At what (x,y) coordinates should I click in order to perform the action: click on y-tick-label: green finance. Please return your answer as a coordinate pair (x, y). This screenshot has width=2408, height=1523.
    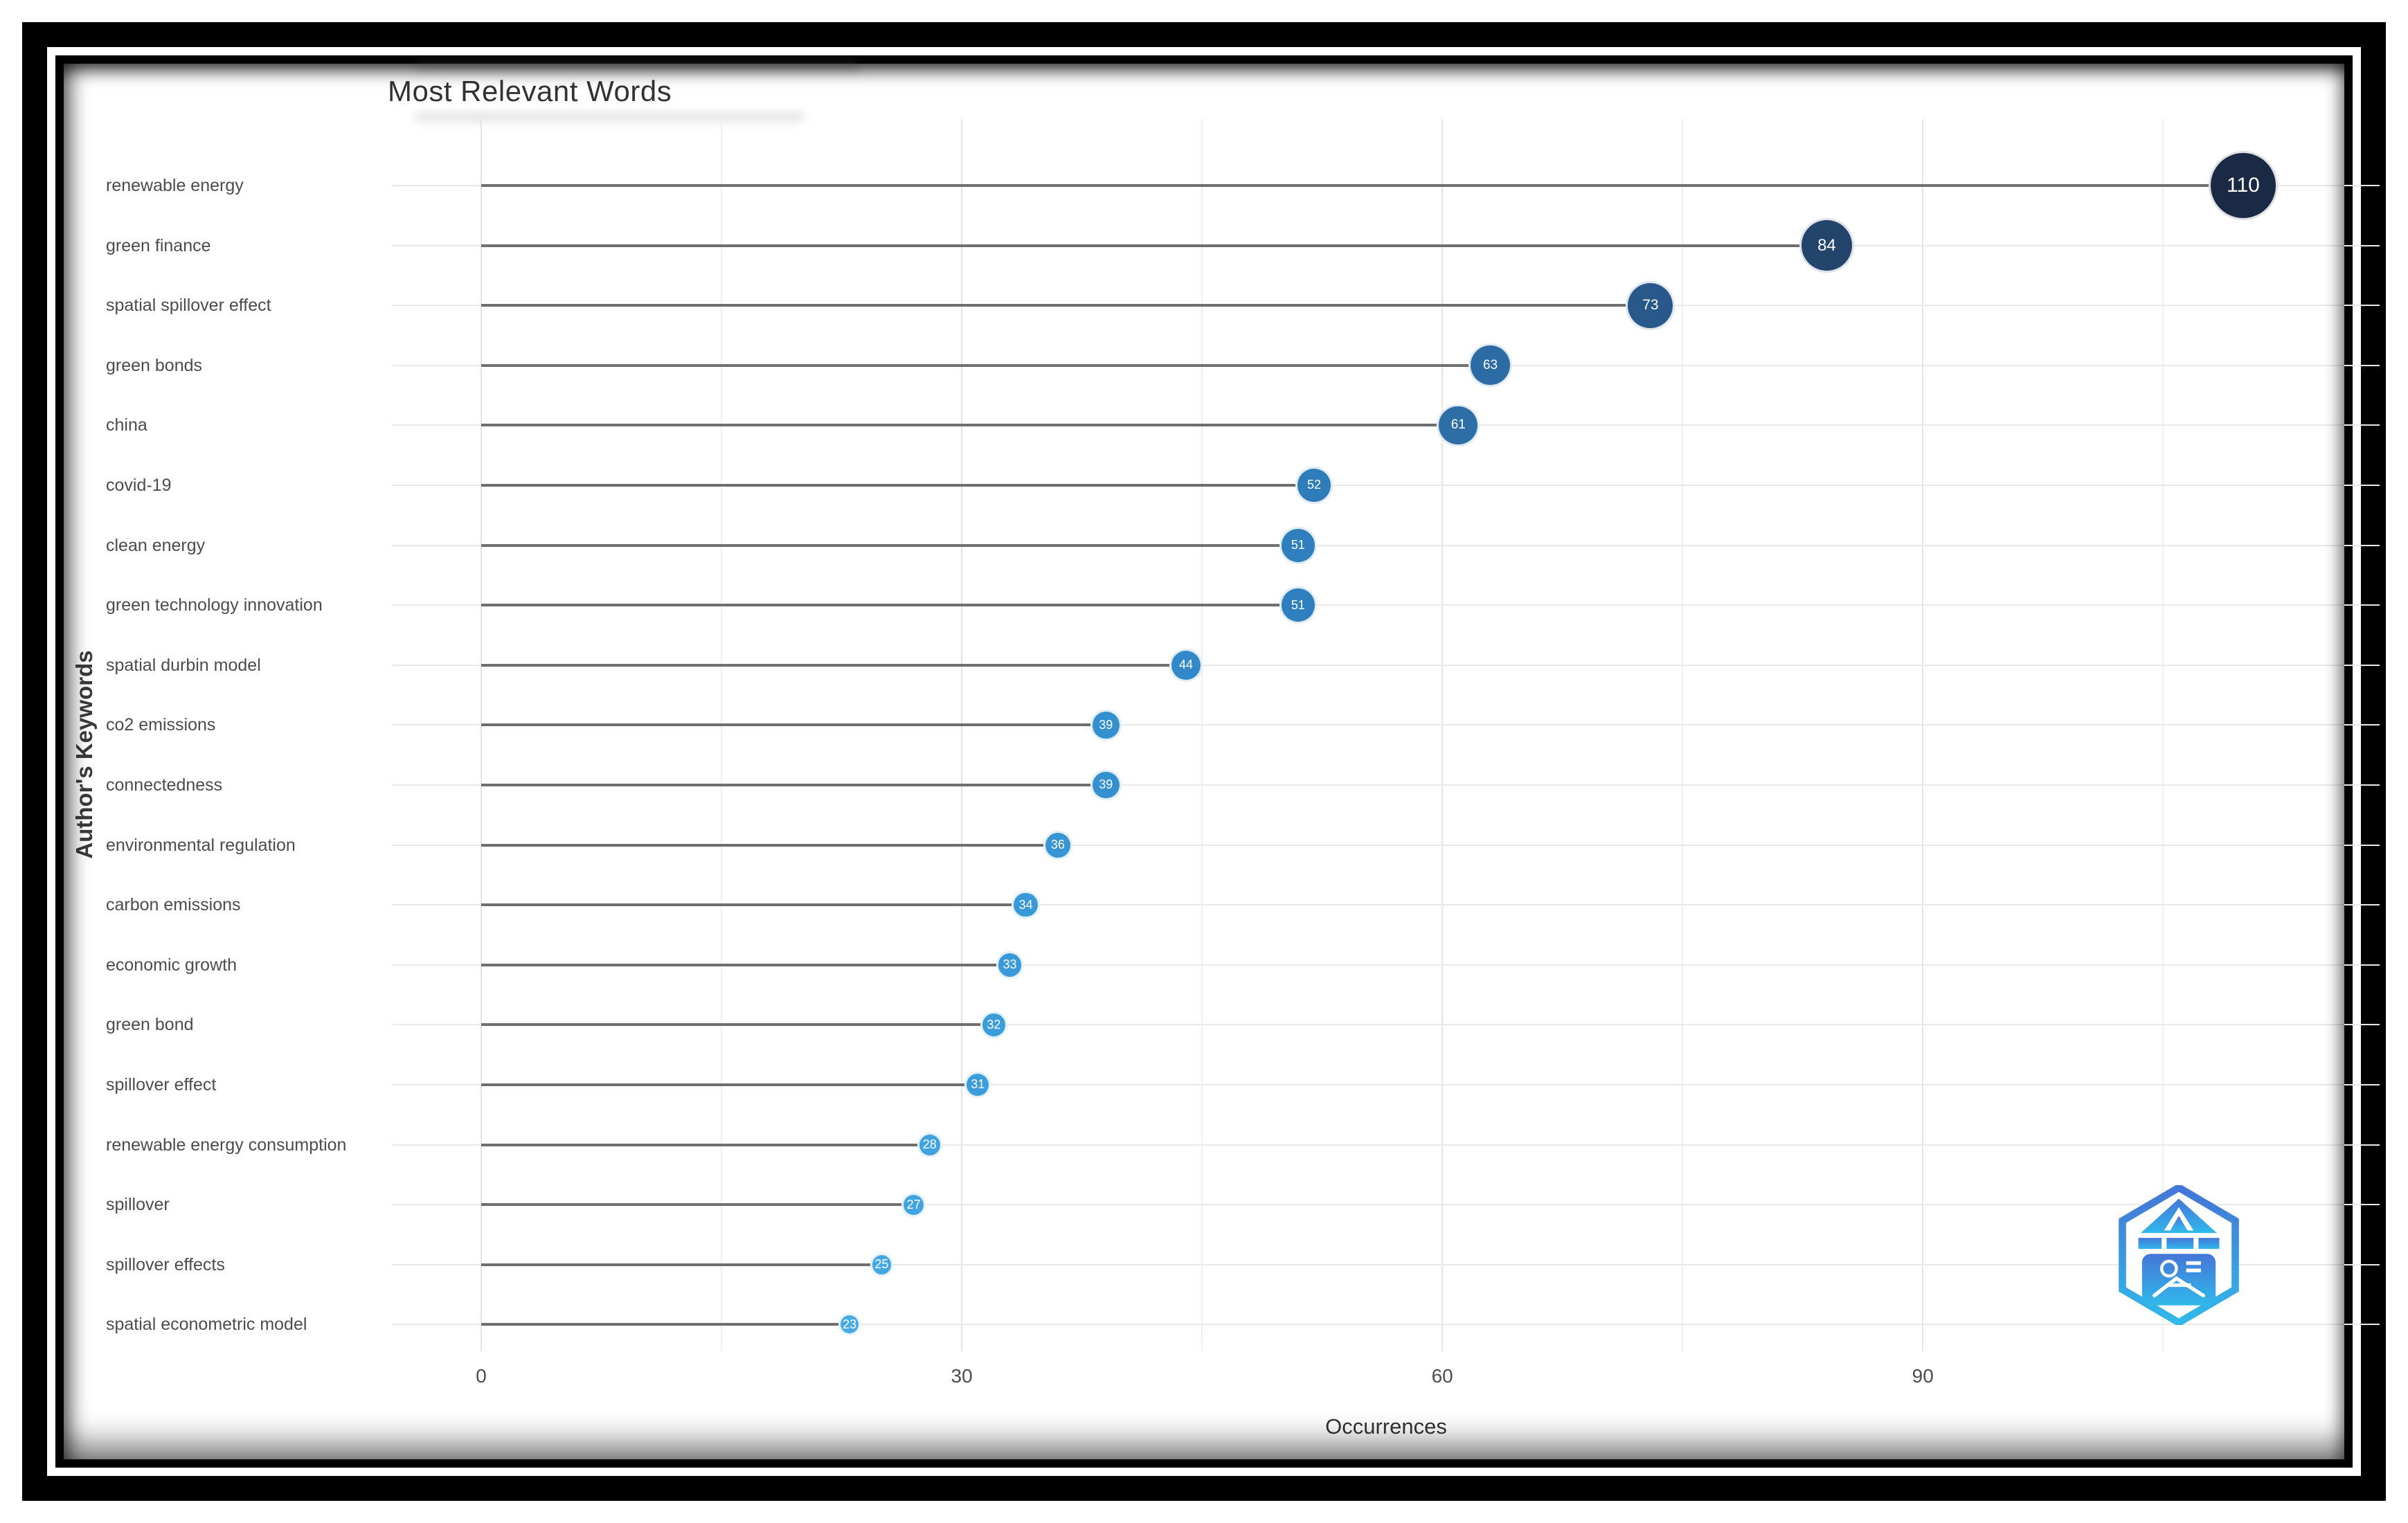
    Looking at the image, I should click on (158, 245).